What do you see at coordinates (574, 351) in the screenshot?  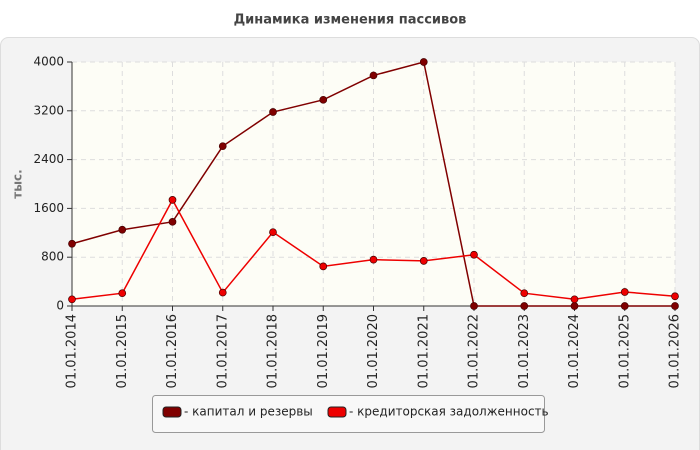 I see `x-tick-label: 01.01.2024` at bounding box center [574, 351].